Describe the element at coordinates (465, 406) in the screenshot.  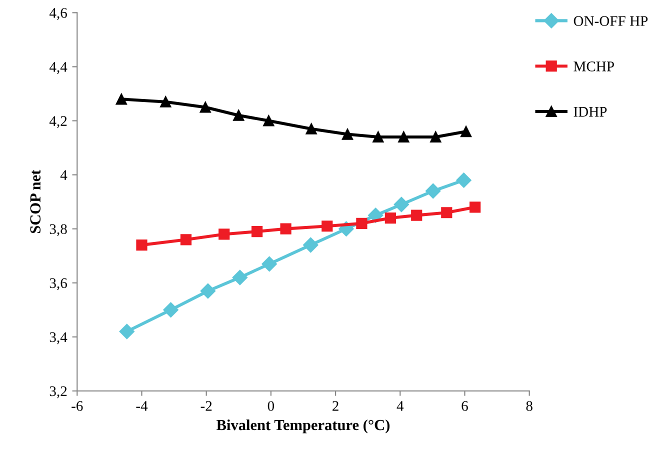
I see `x-tick-label: 6` at that location.